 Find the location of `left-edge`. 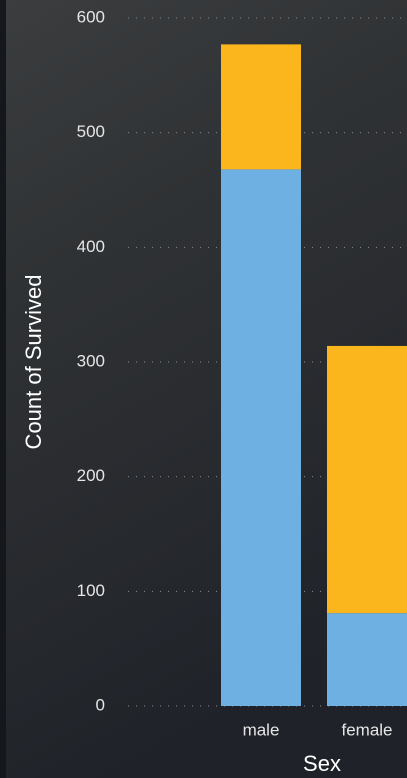

left-edge is located at coordinates (3, 389).